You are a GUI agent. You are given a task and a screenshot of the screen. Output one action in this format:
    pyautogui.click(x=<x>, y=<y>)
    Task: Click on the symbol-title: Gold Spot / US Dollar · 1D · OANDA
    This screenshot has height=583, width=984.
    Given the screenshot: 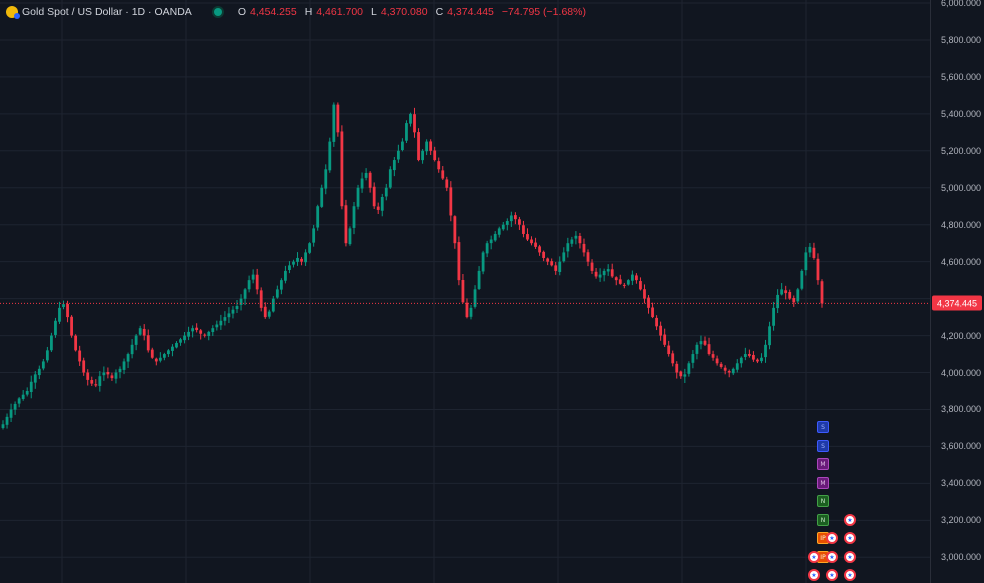 What is the action you would take?
    pyautogui.click(x=107, y=12)
    